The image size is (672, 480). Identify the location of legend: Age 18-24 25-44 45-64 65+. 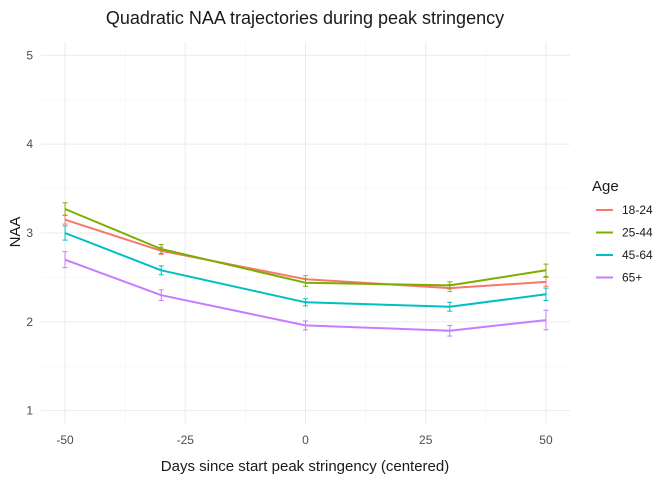
(622, 231).